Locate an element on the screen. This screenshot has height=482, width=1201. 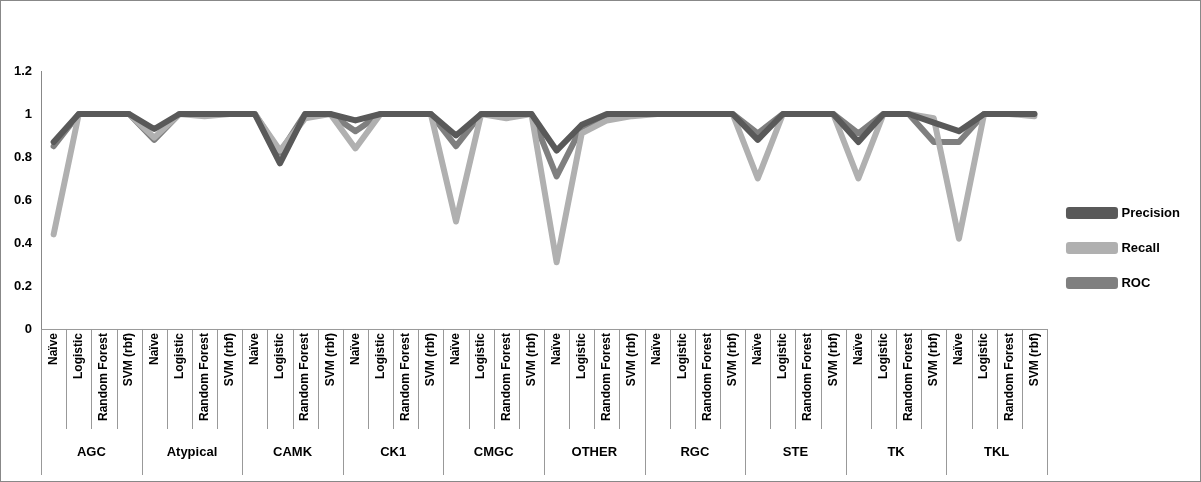
y-tick-label: 0.2 is located at coordinates (23, 285).